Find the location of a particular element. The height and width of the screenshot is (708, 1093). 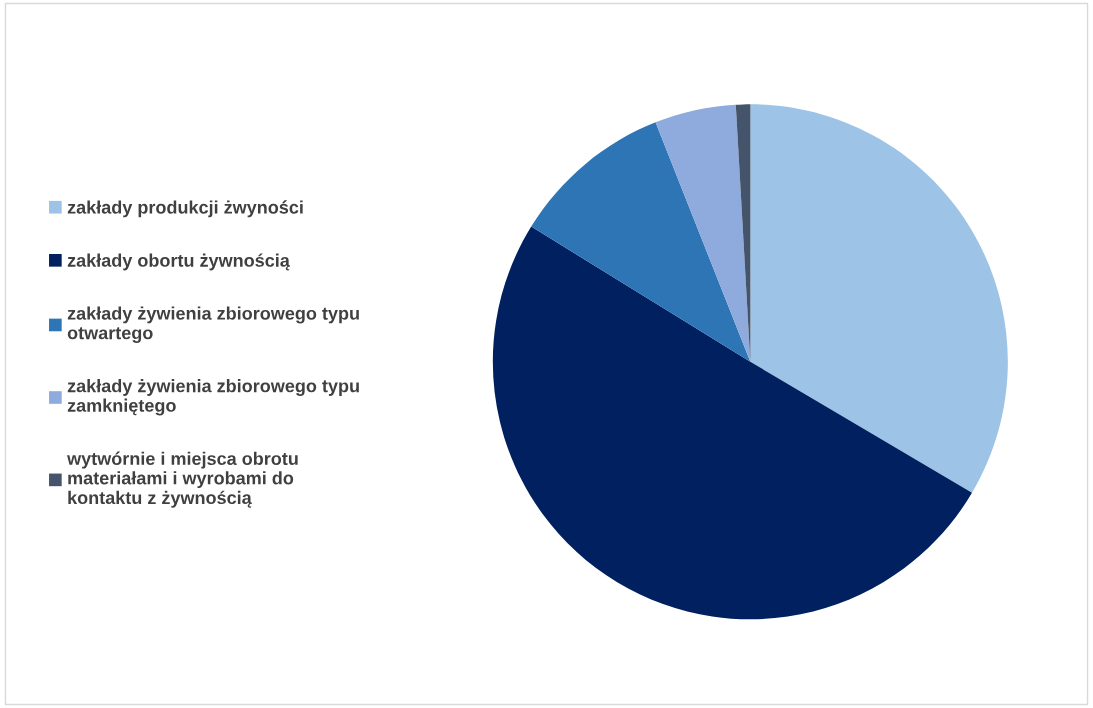

legend-label: zakłady produkcji żwyności is located at coordinates (185, 209).